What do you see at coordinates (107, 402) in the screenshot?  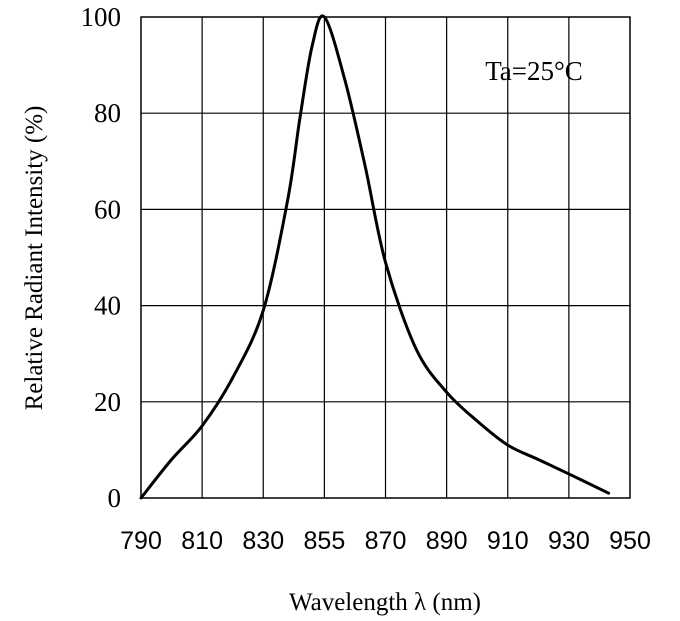 I see `y-tick-label: 20` at bounding box center [107, 402].